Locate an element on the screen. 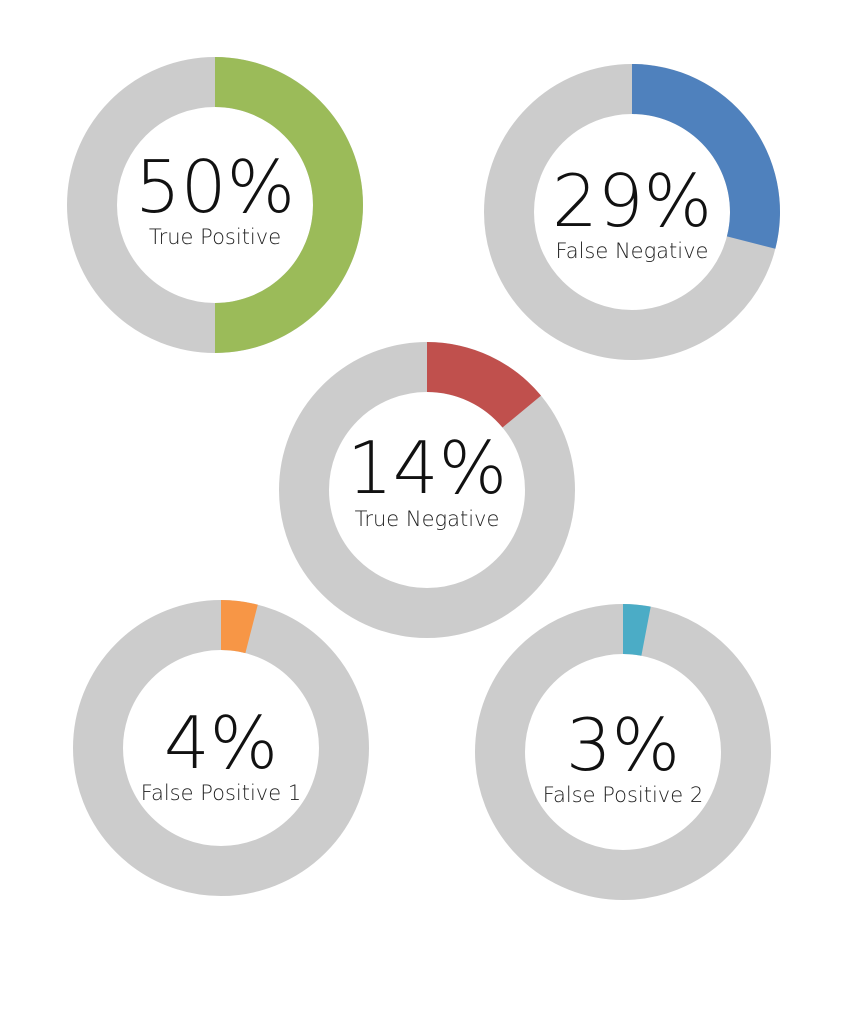  donut-category-label: False Negative is located at coordinates (632, 251).